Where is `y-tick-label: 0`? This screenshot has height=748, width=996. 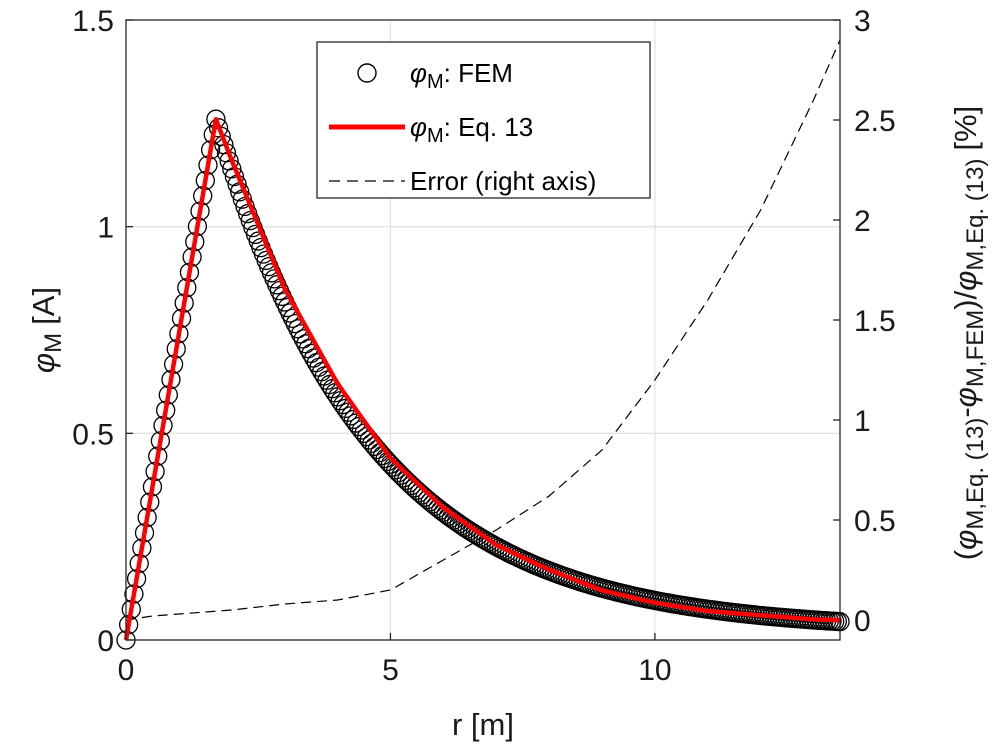
y-tick-label: 0 is located at coordinates (105, 641).